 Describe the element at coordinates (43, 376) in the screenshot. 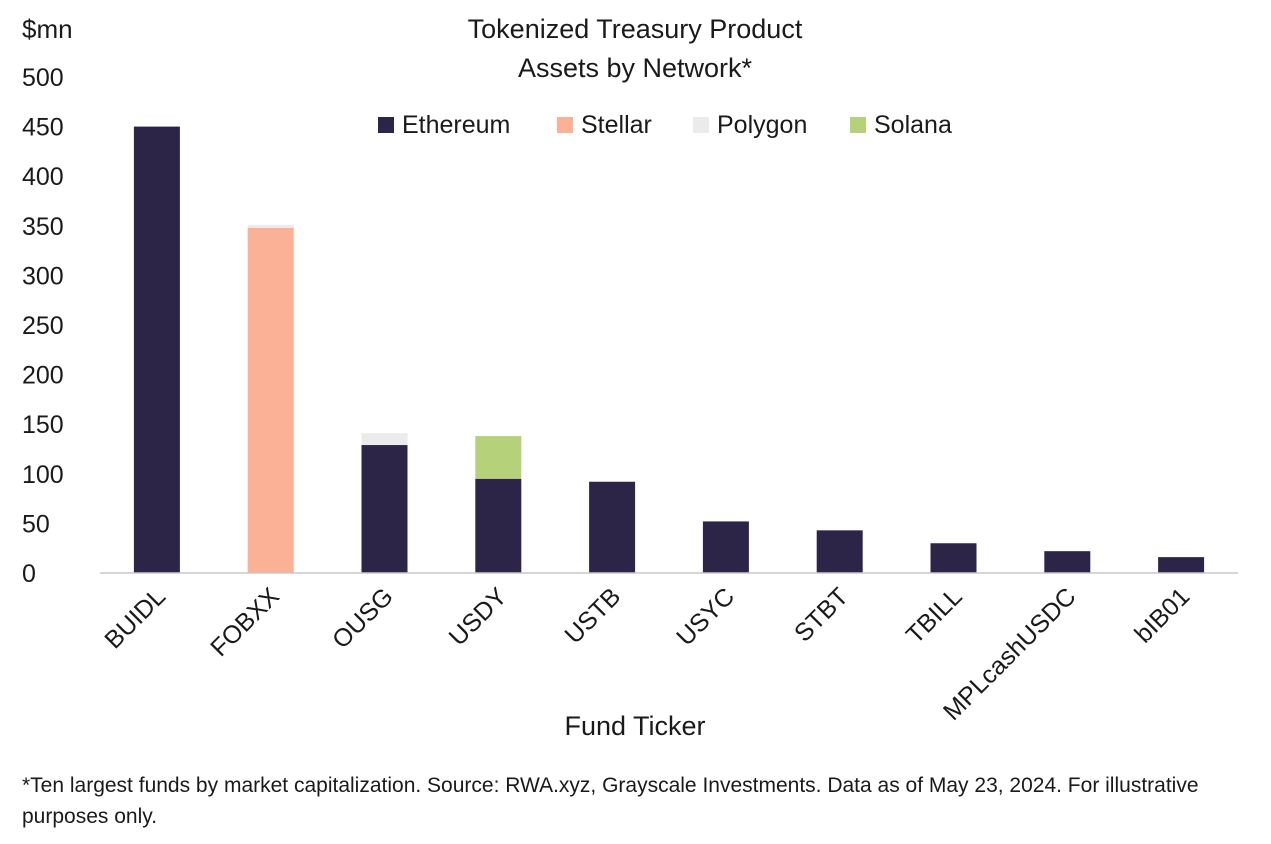

I see `y-tick-label: 200` at that location.